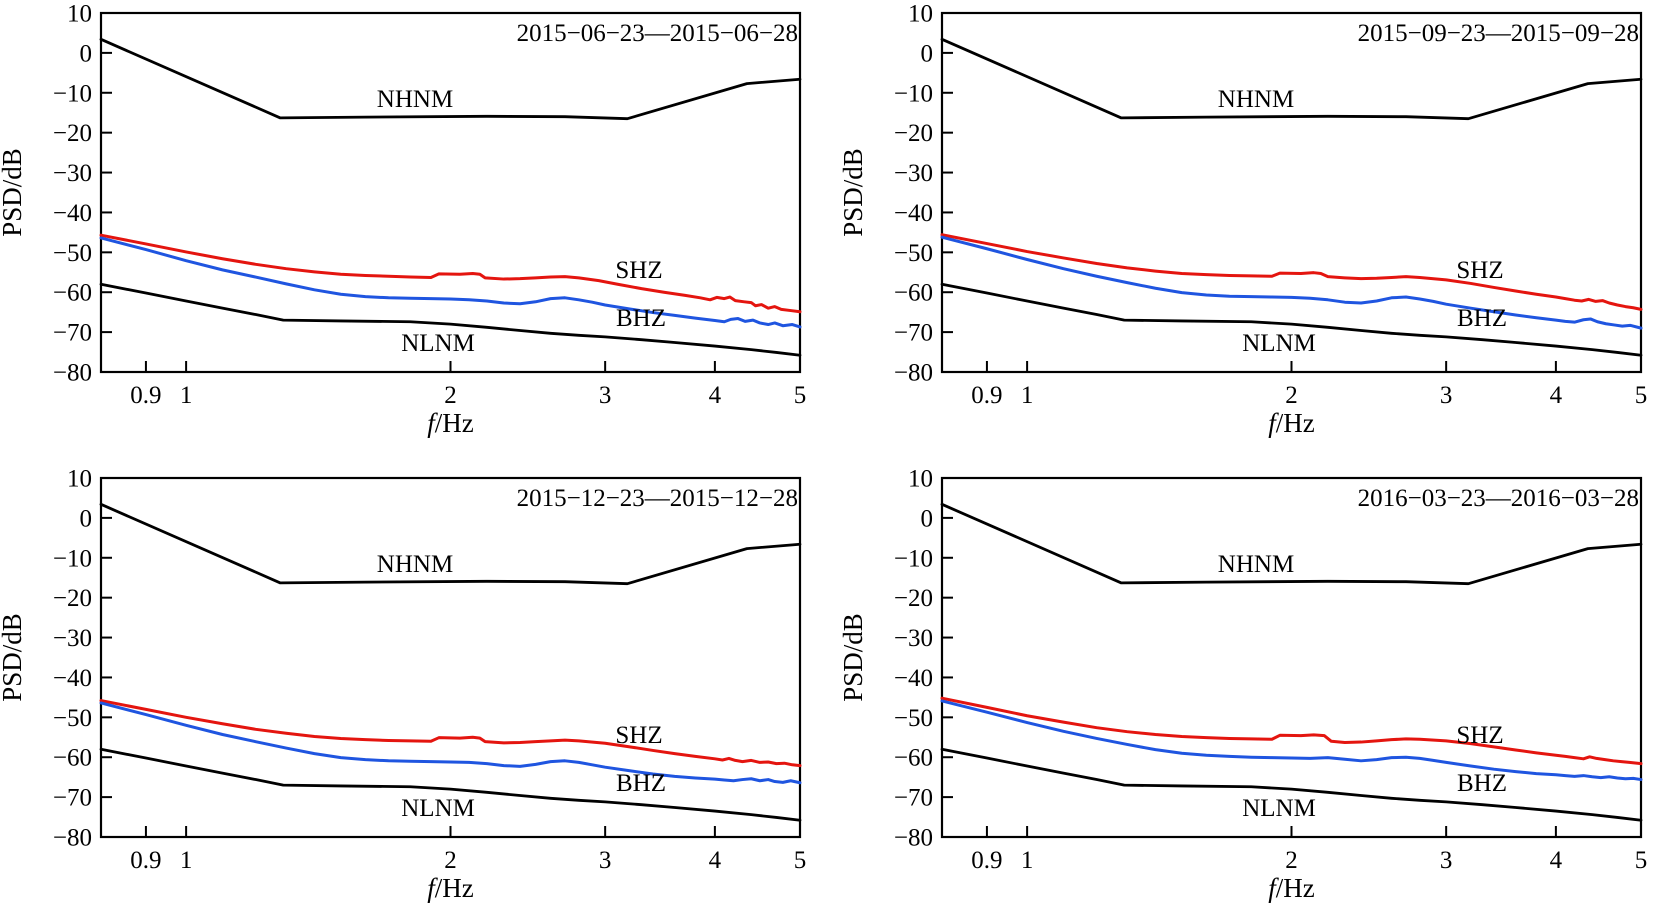  I want to click on panel-date-range: 2015−09−23—2015−09−28, so click(1498, 33).